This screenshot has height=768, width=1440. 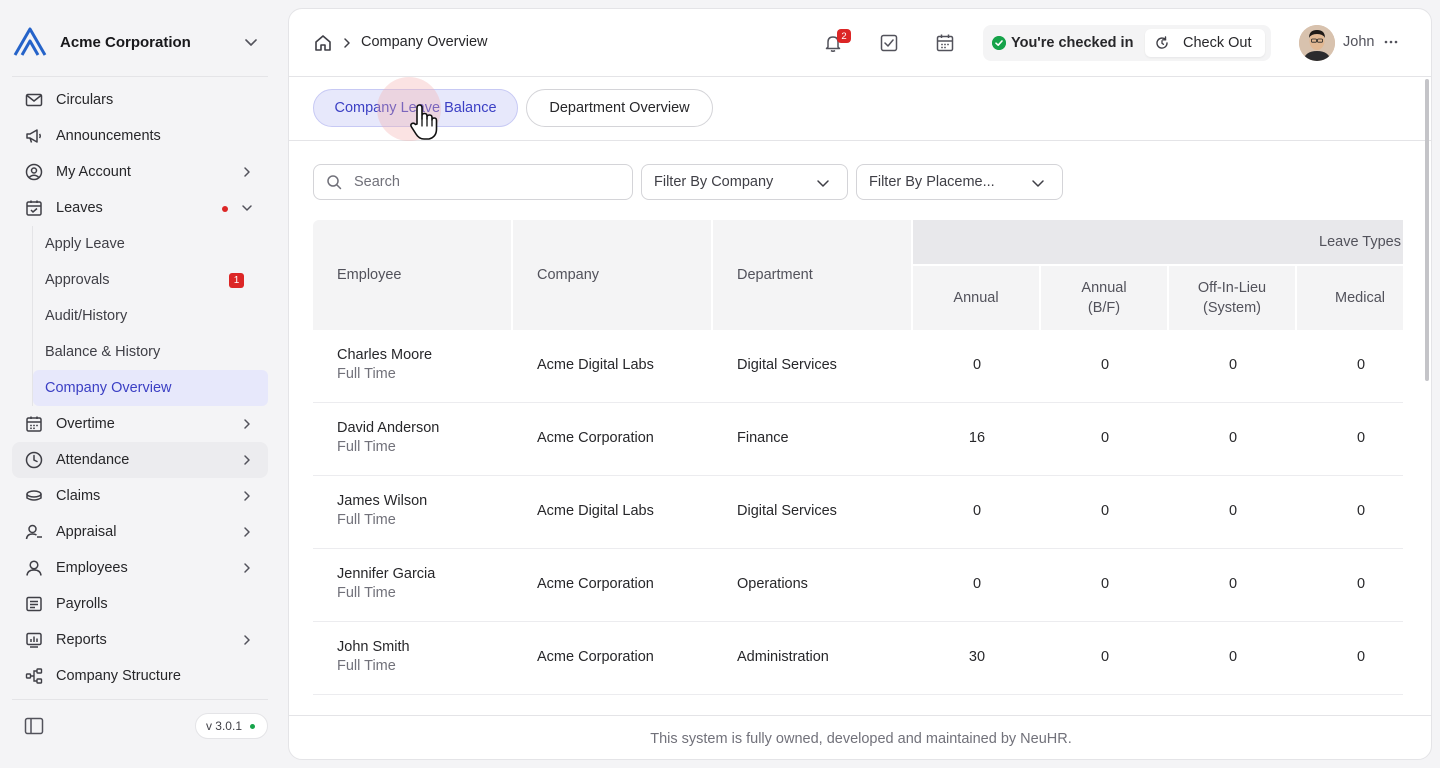 What do you see at coordinates (34, 726) in the screenshot?
I see `sidebar-toggle-icon` at bounding box center [34, 726].